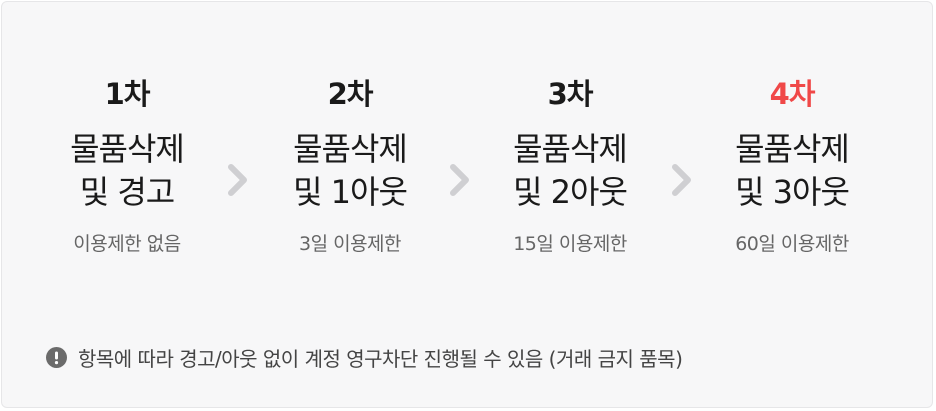 The height and width of the screenshot is (411, 936). Describe the element at coordinates (792, 192) in the screenshot. I see `step-action-line2: 및 3아웃` at that location.